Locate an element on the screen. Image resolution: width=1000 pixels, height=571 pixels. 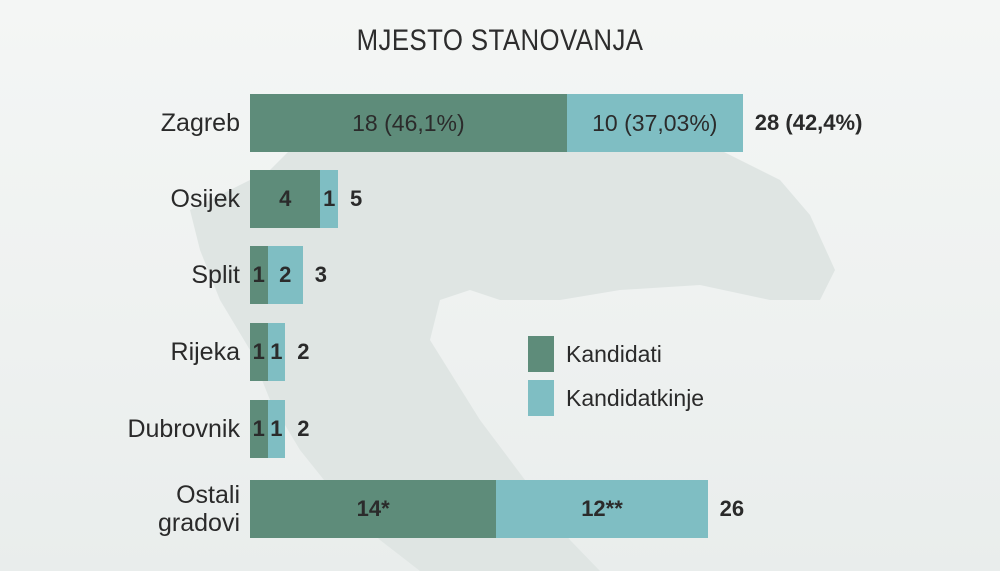
bar-row: Split 1 2 3 is located at coordinates (500, 275).